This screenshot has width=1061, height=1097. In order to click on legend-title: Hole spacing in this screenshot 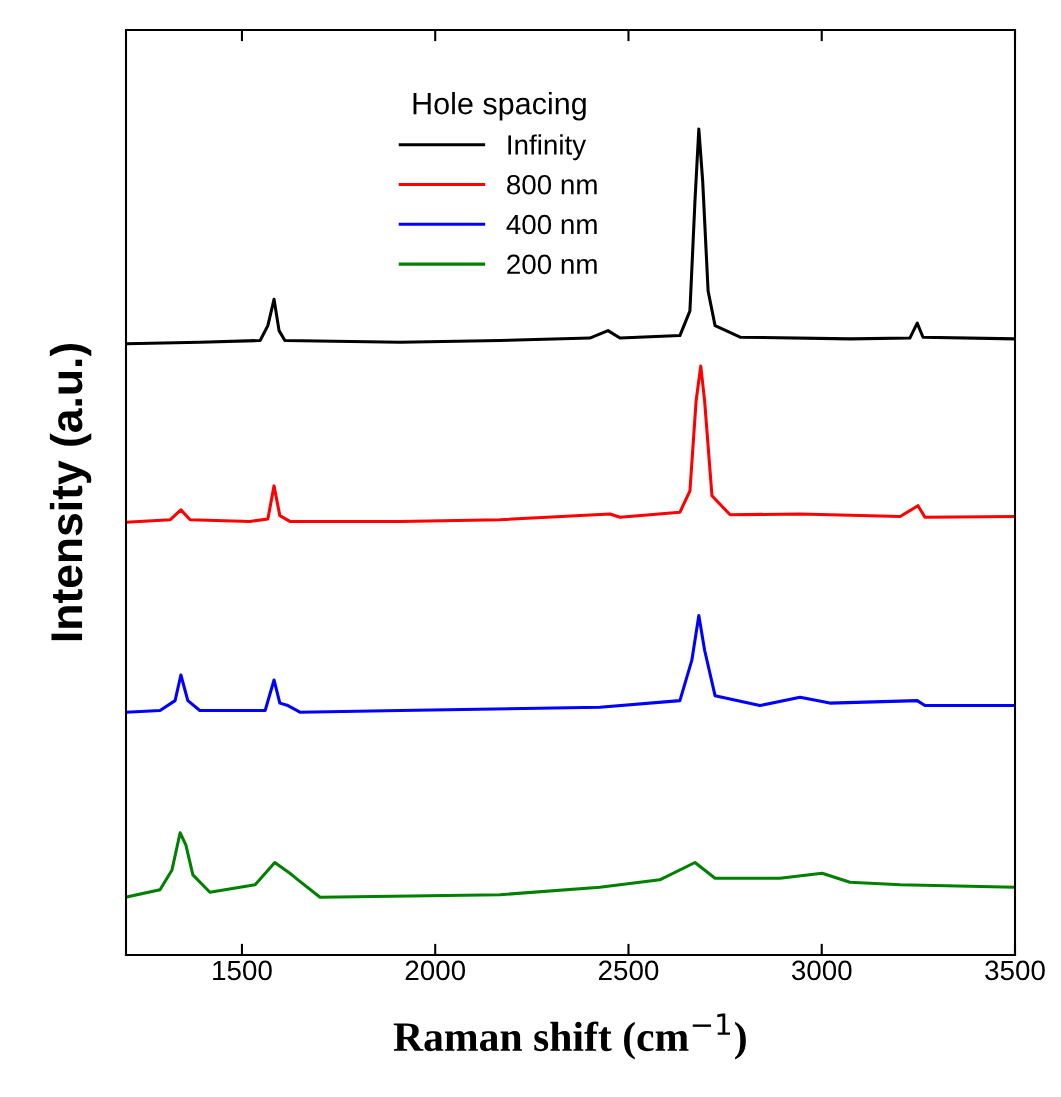, I will do `click(499, 106)`.